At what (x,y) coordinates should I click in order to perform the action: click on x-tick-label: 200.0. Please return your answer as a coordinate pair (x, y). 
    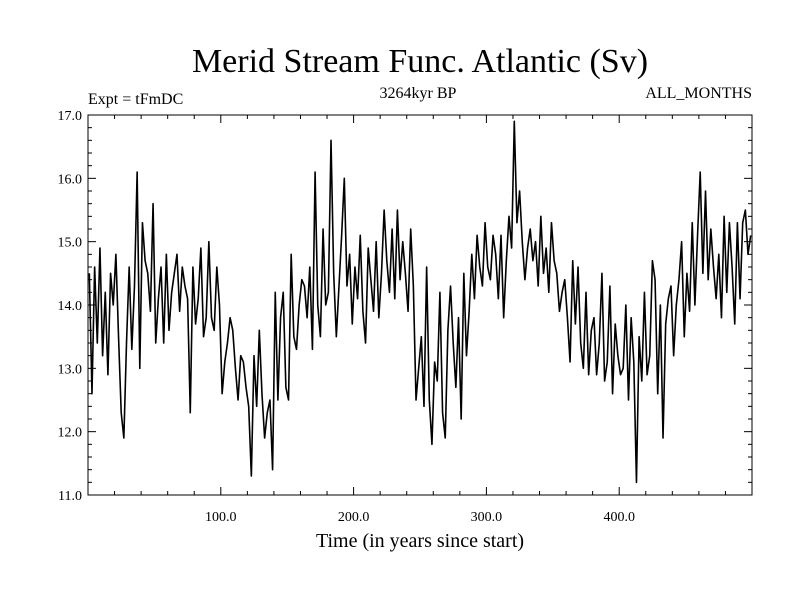
    Looking at the image, I should click on (354, 517).